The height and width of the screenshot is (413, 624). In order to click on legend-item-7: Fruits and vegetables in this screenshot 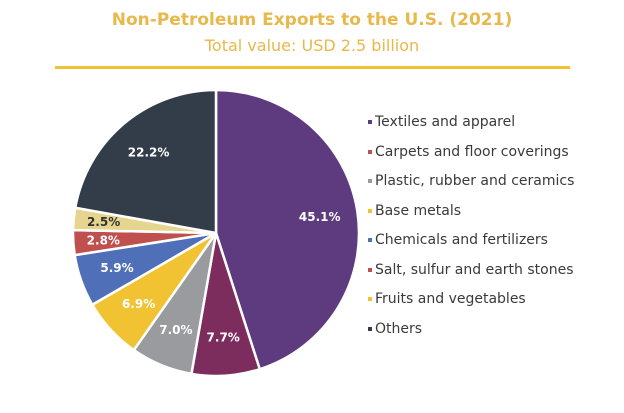, I will do `click(471, 300)`.